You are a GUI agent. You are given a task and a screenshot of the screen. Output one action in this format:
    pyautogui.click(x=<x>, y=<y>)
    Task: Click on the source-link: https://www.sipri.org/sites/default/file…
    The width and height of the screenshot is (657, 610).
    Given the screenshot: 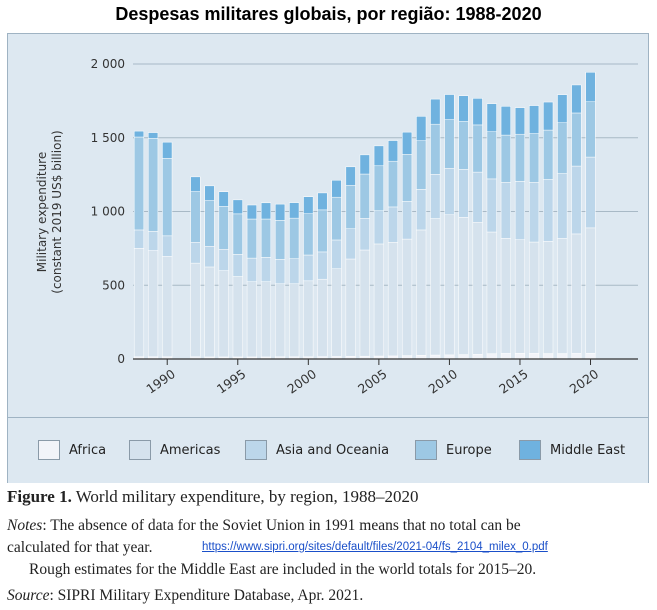 What is the action you would take?
    pyautogui.click(x=375, y=547)
    